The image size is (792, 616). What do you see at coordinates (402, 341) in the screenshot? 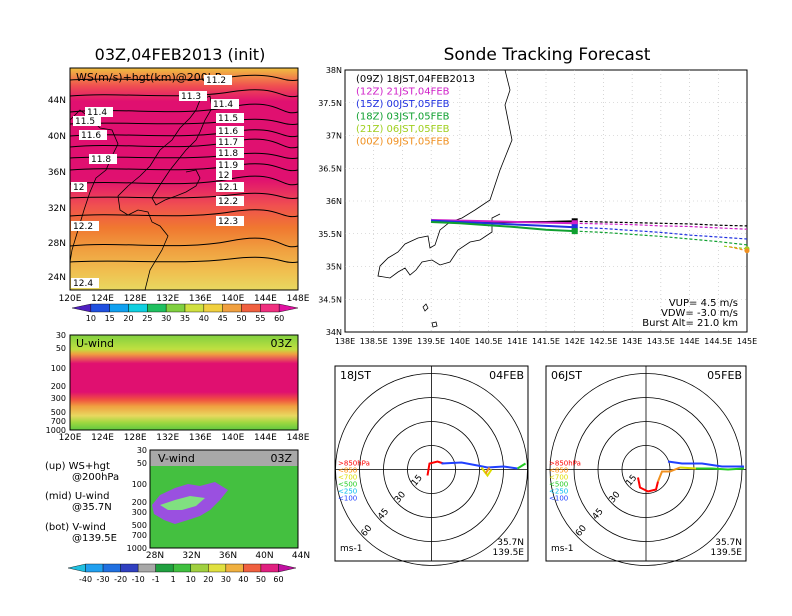
I see `lon-tick-label: 139E` at bounding box center [402, 341].